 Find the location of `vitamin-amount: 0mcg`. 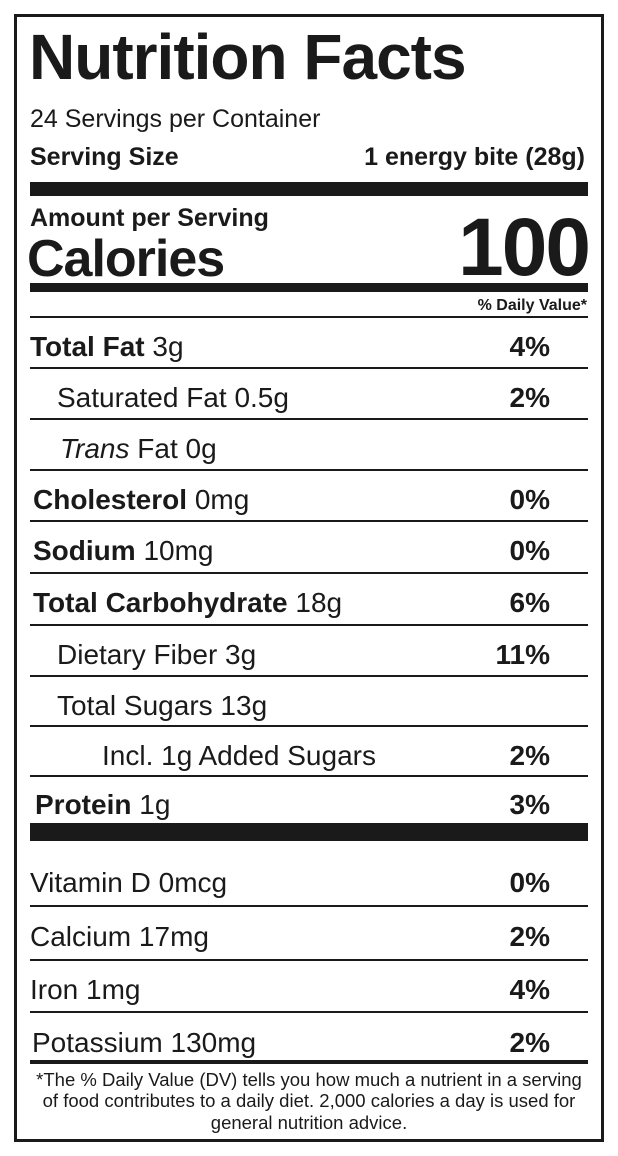

vitamin-amount: 0mcg is located at coordinates (193, 882).